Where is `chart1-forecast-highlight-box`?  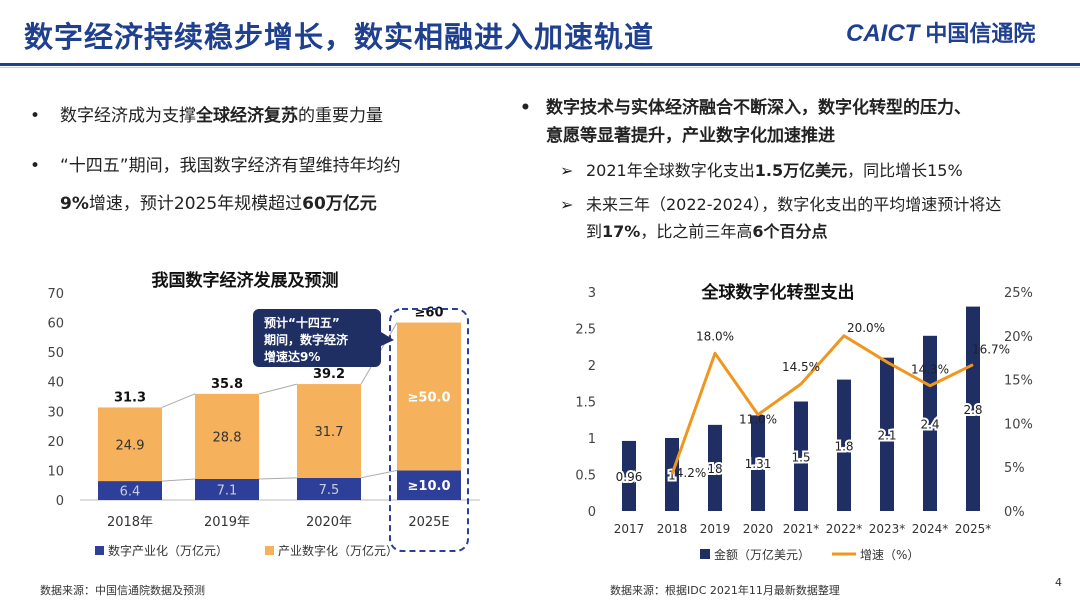 chart1-forecast-highlight-box is located at coordinates (429, 430).